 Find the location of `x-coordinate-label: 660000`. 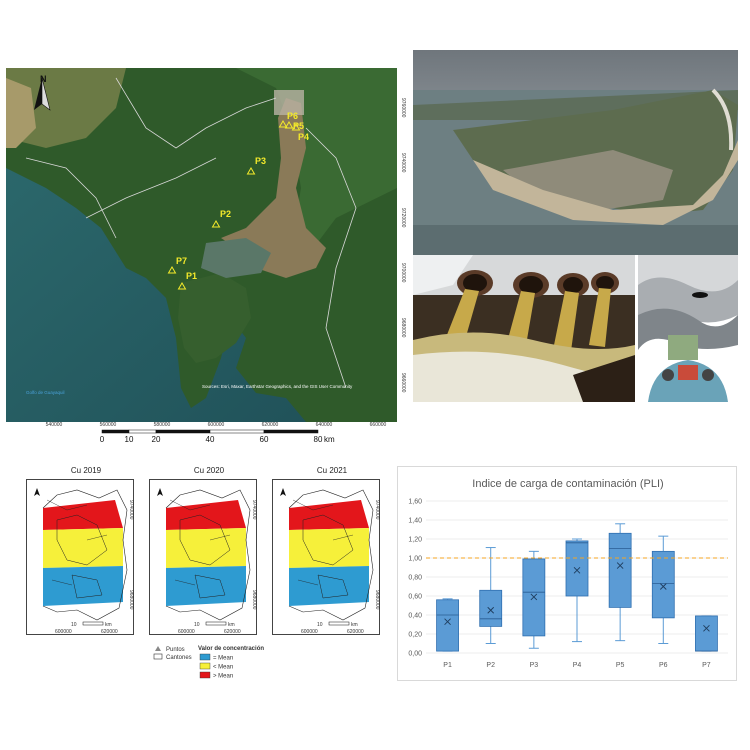

x-coordinate-label: 660000 is located at coordinates (378, 425).